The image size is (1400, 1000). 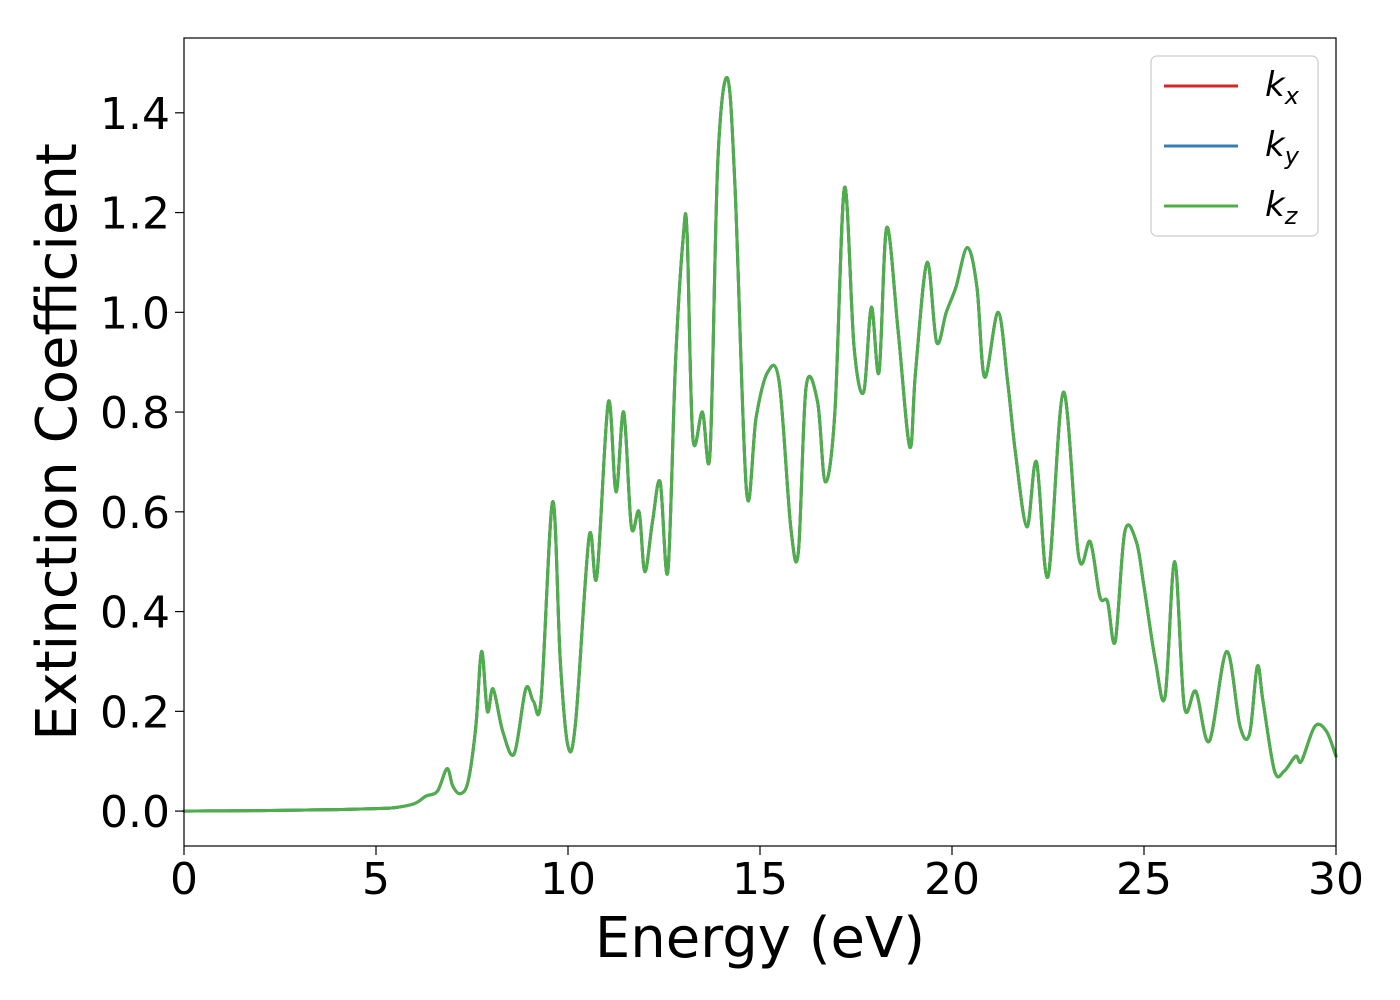 I want to click on y-tick-label: 0.8, so click(x=135, y=413).